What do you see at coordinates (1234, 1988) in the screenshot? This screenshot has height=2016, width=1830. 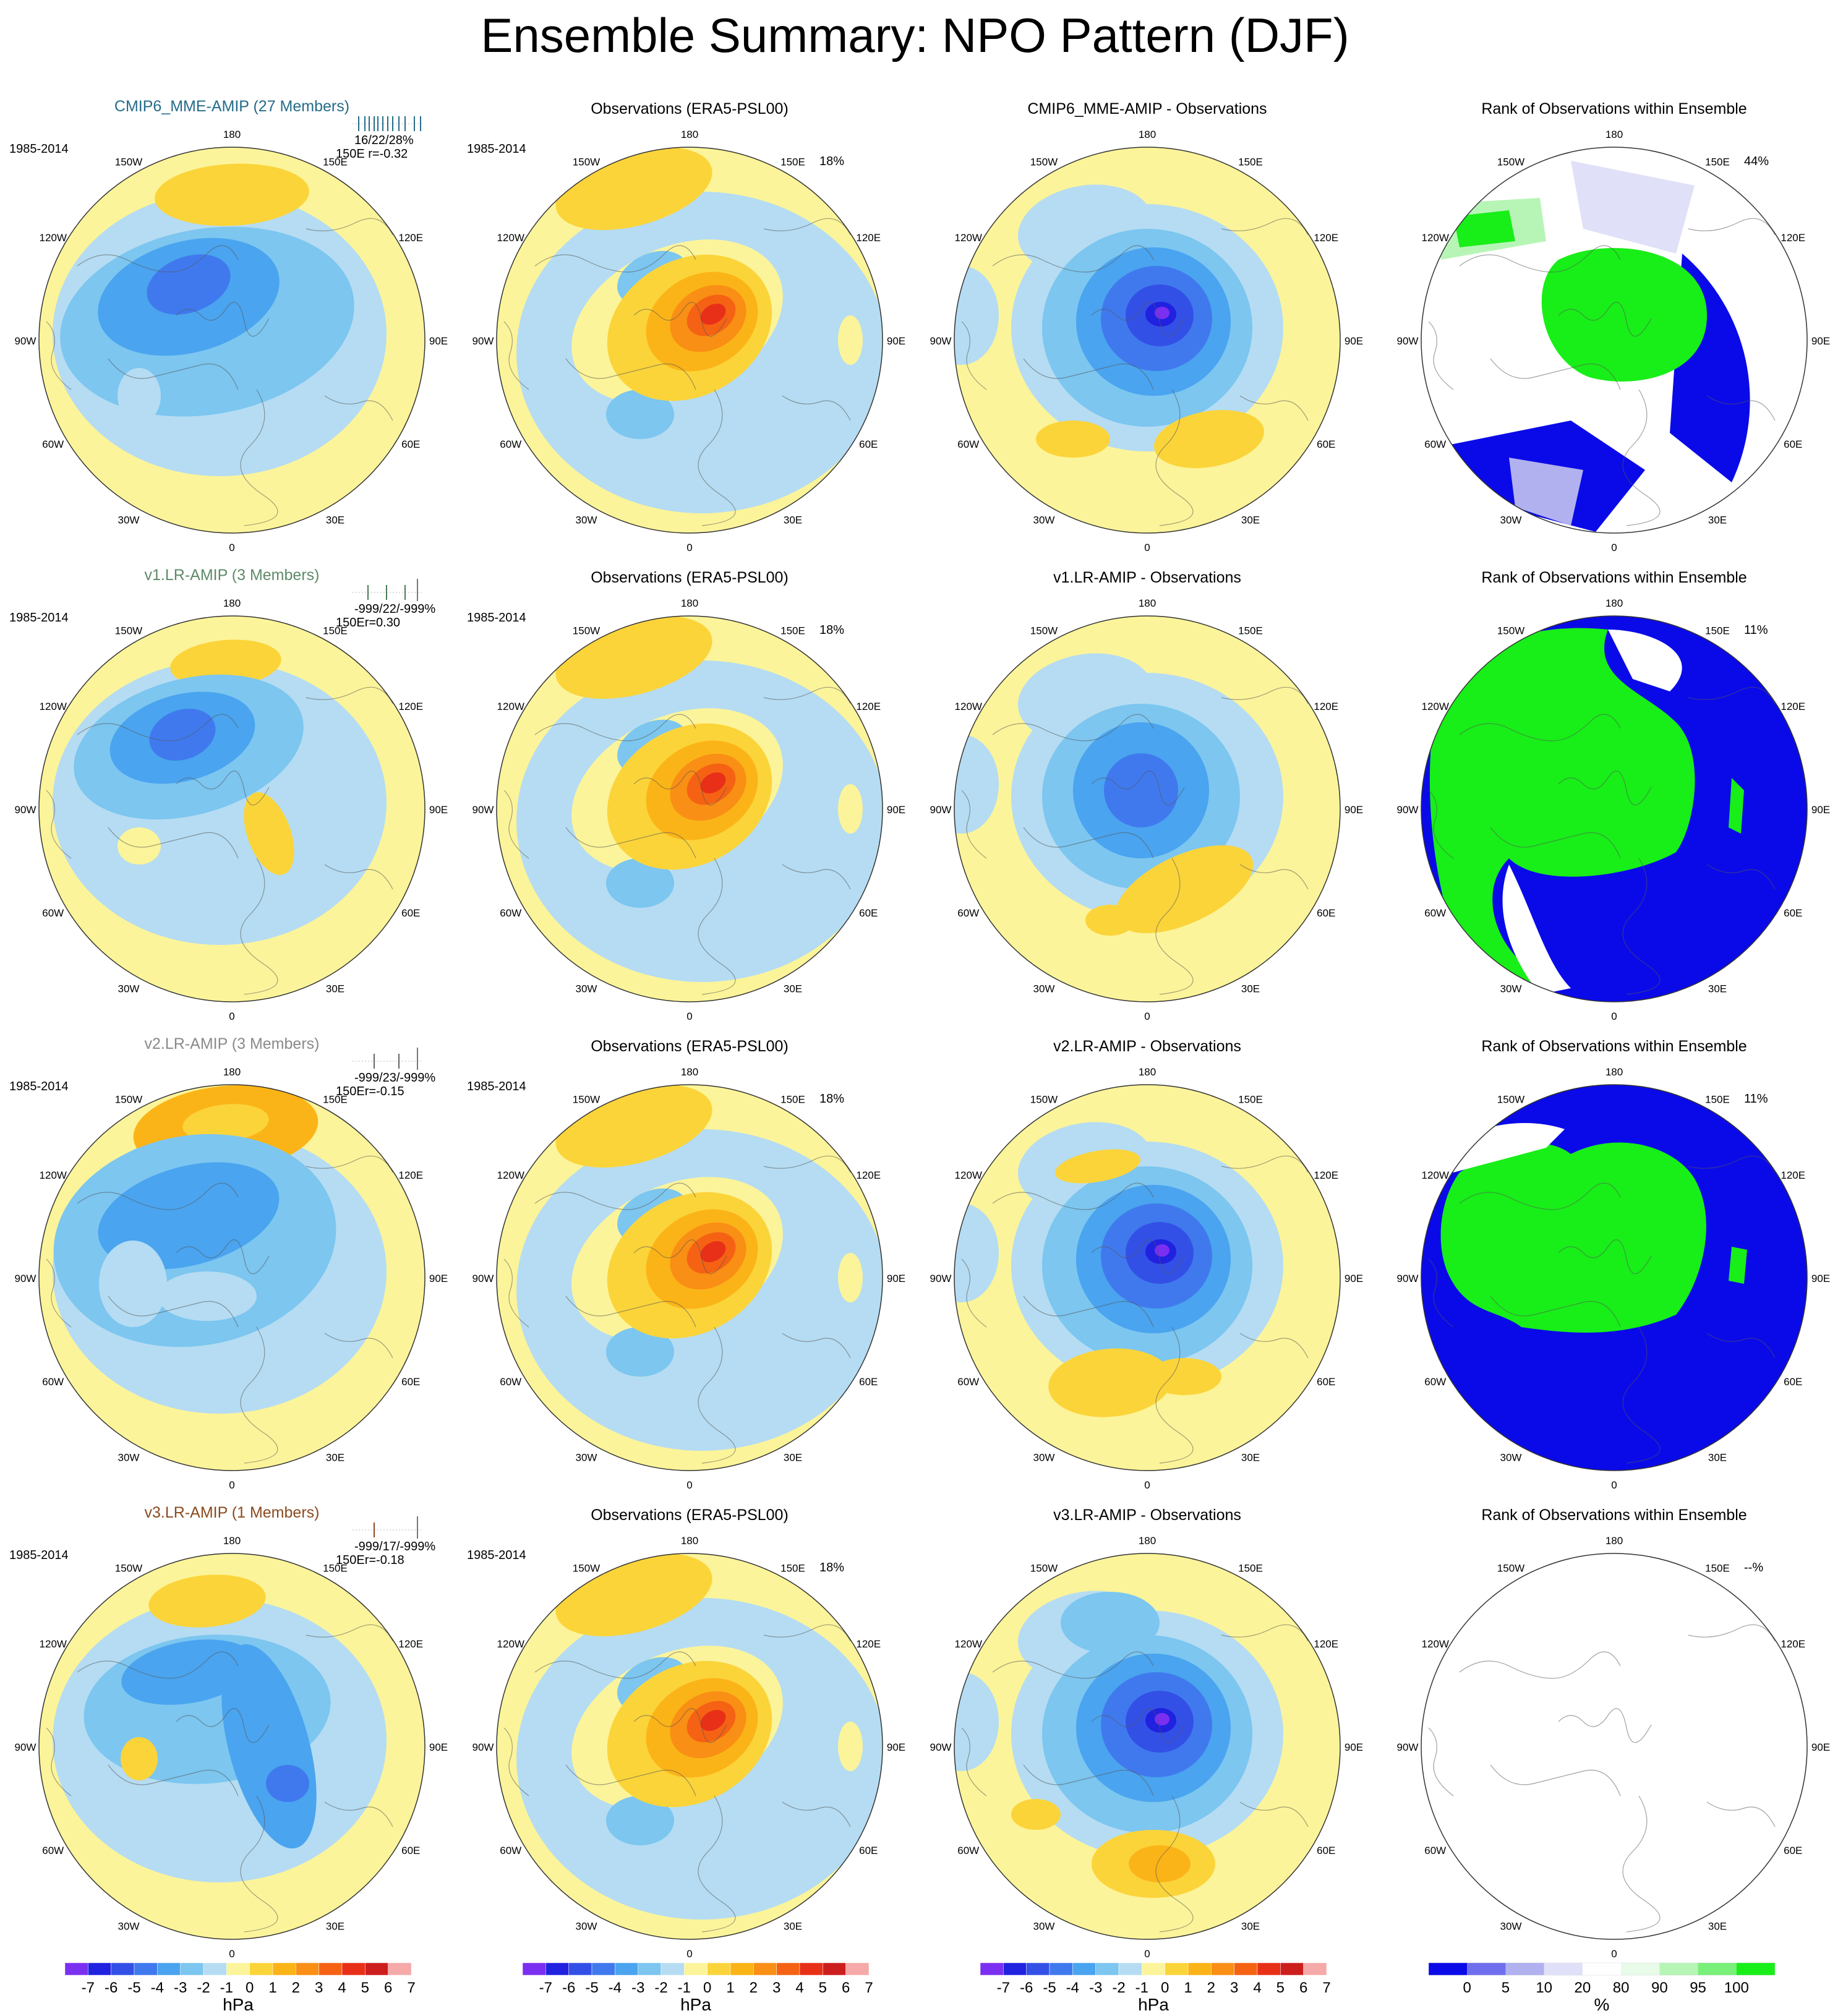 I see `colorbar-tick: 3` at bounding box center [1234, 1988].